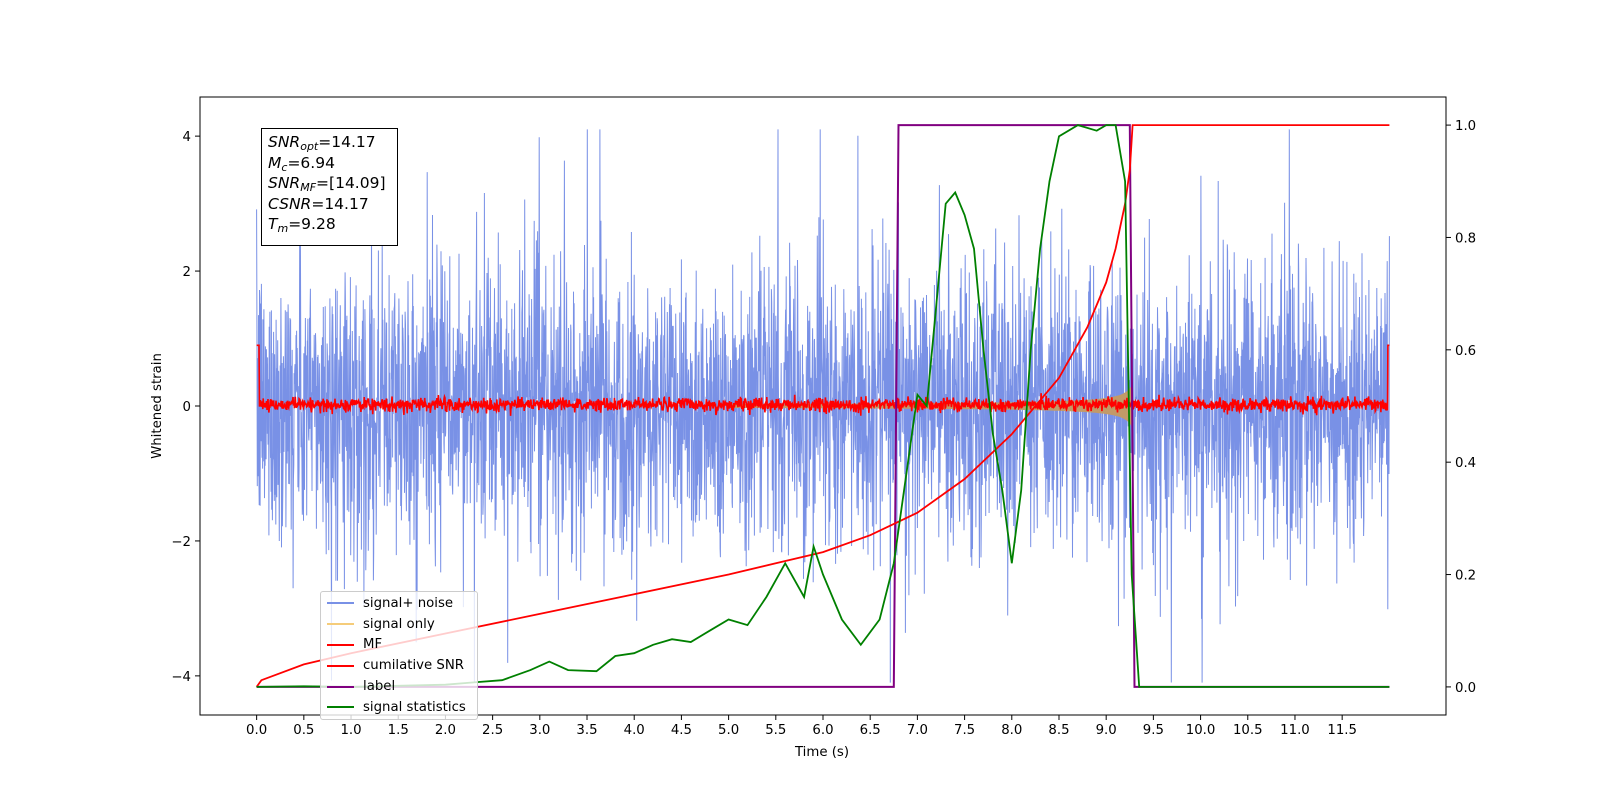  Describe the element at coordinates (322, 143) in the screenshot. I see `snr-opt-annotation: SNRopt=14.17` at that location.